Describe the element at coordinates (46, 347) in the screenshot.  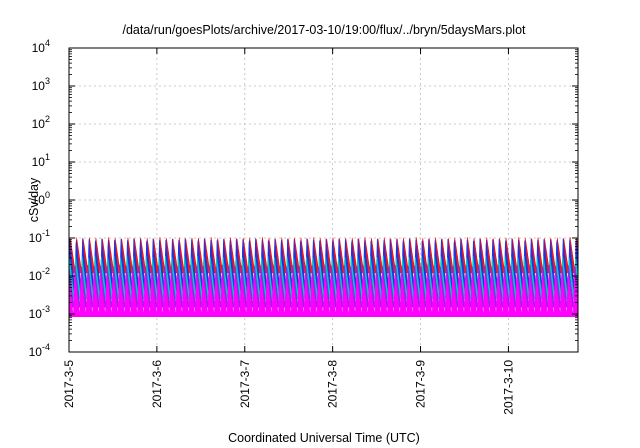
I see `y-tick-exponent: -4` at that location.